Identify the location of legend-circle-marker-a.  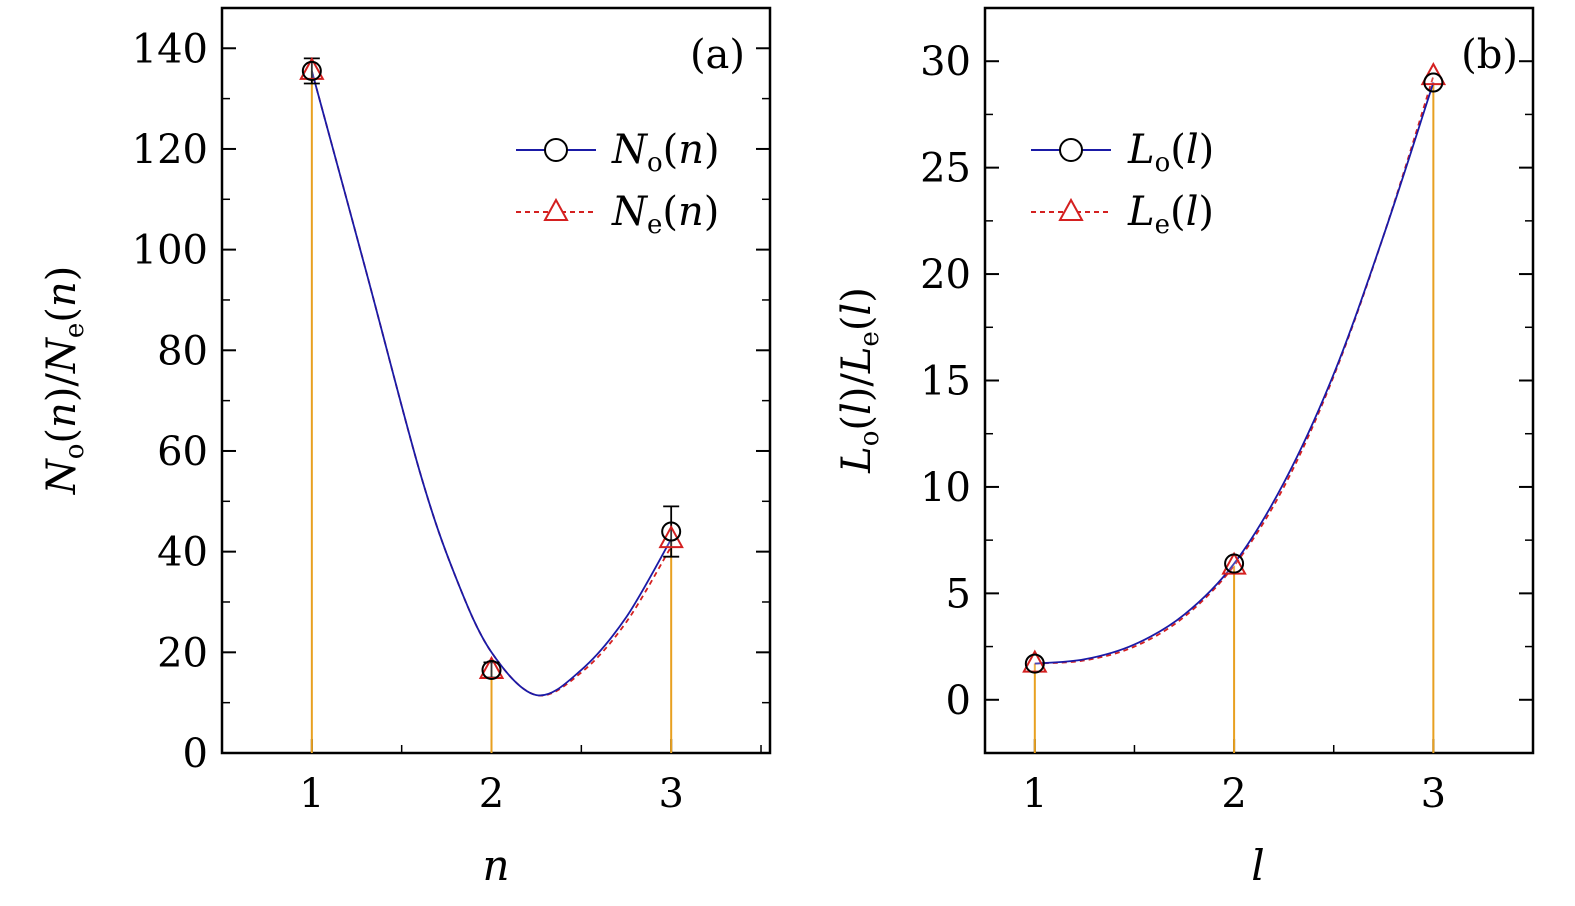
(556, 150).